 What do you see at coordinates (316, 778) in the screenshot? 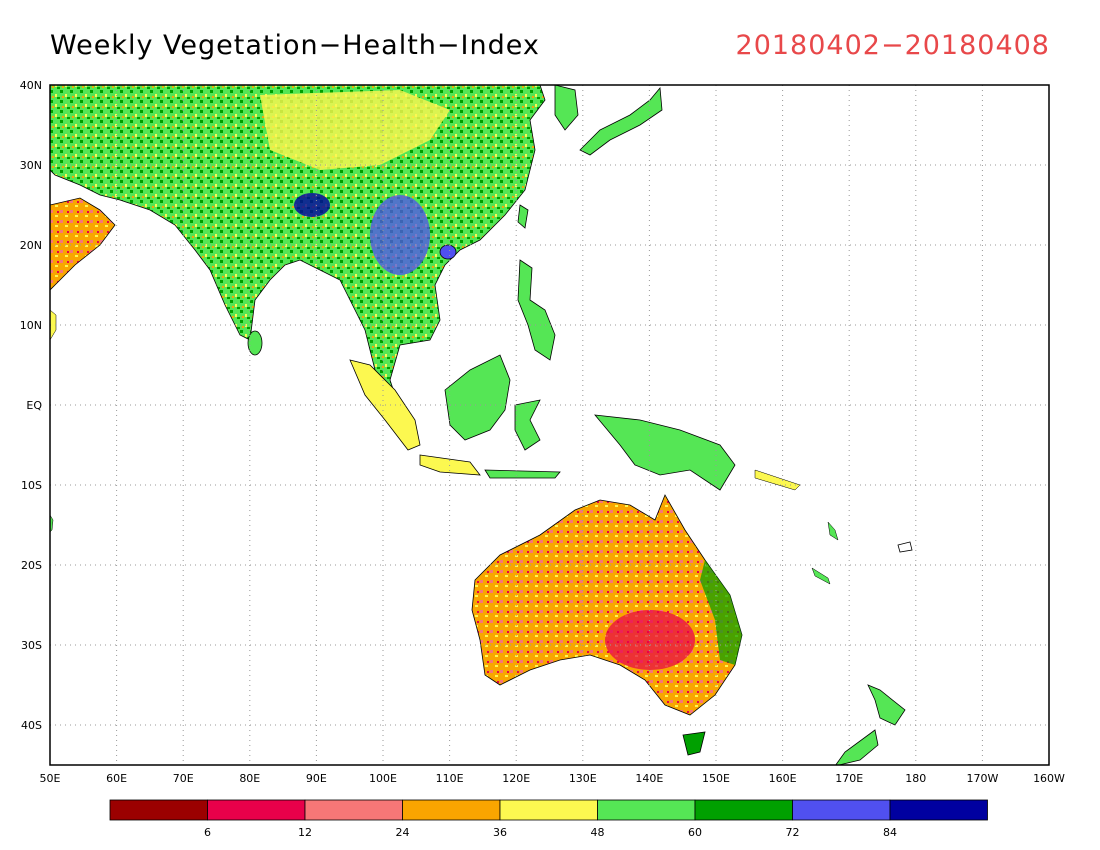
I see `lon-label: 90E` at bounding box center [316, 778].